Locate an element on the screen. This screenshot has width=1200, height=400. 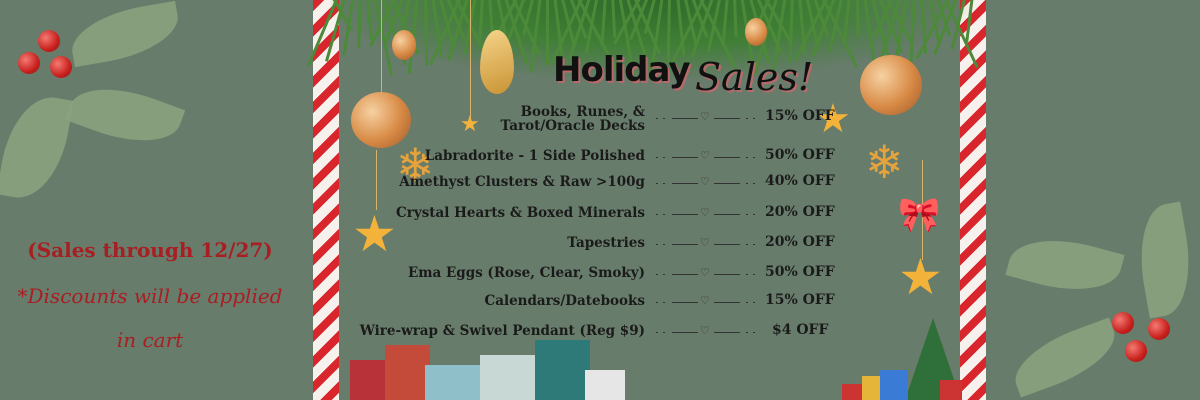
sale-dates-note: (Sales through 12/27) is located at coordinates (150, 250).